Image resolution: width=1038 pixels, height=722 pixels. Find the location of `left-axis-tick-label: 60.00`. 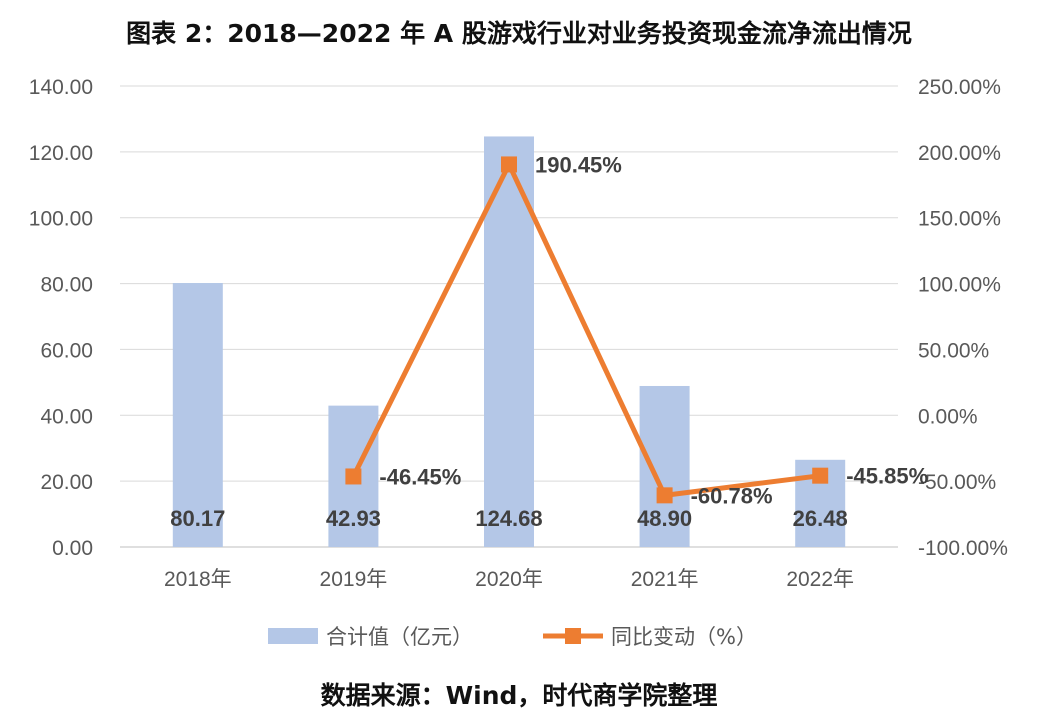

left-axis-tick-label: 60.00 is located at coordinates (66, 350).